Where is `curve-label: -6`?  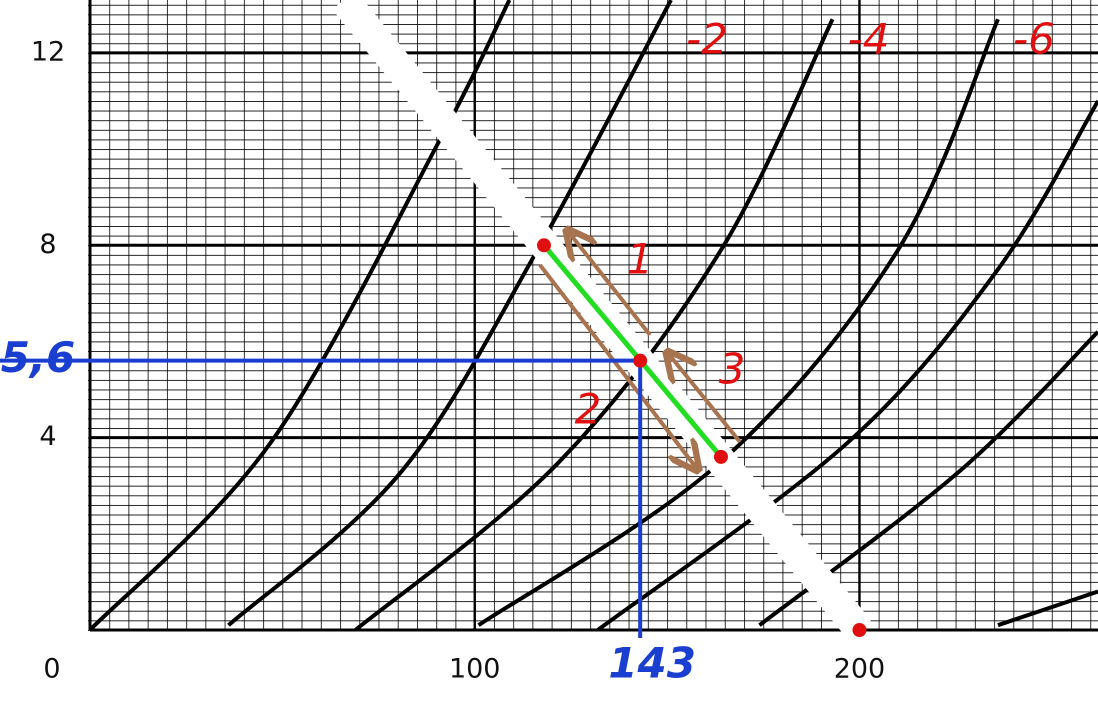 curve-label: -6 is located at coordinates (1034, 39).